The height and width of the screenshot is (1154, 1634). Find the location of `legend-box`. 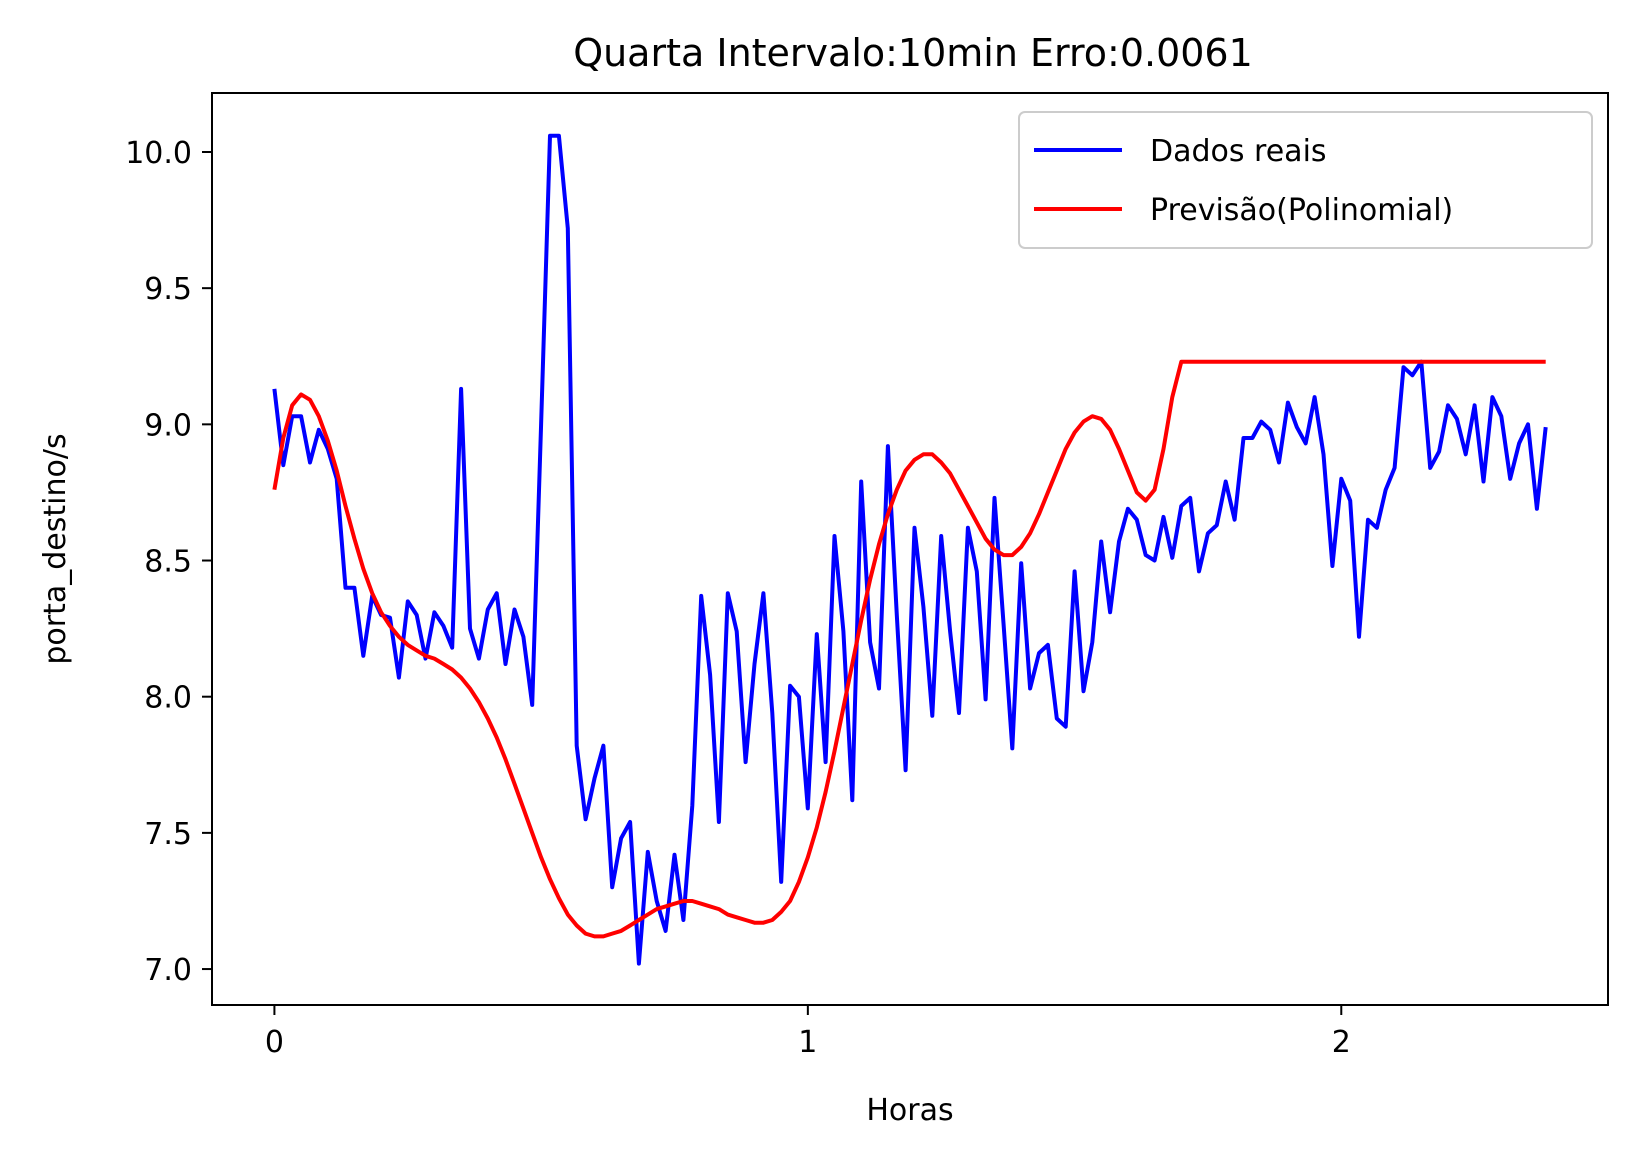

legend-box is located at coordinates (1305, 180).